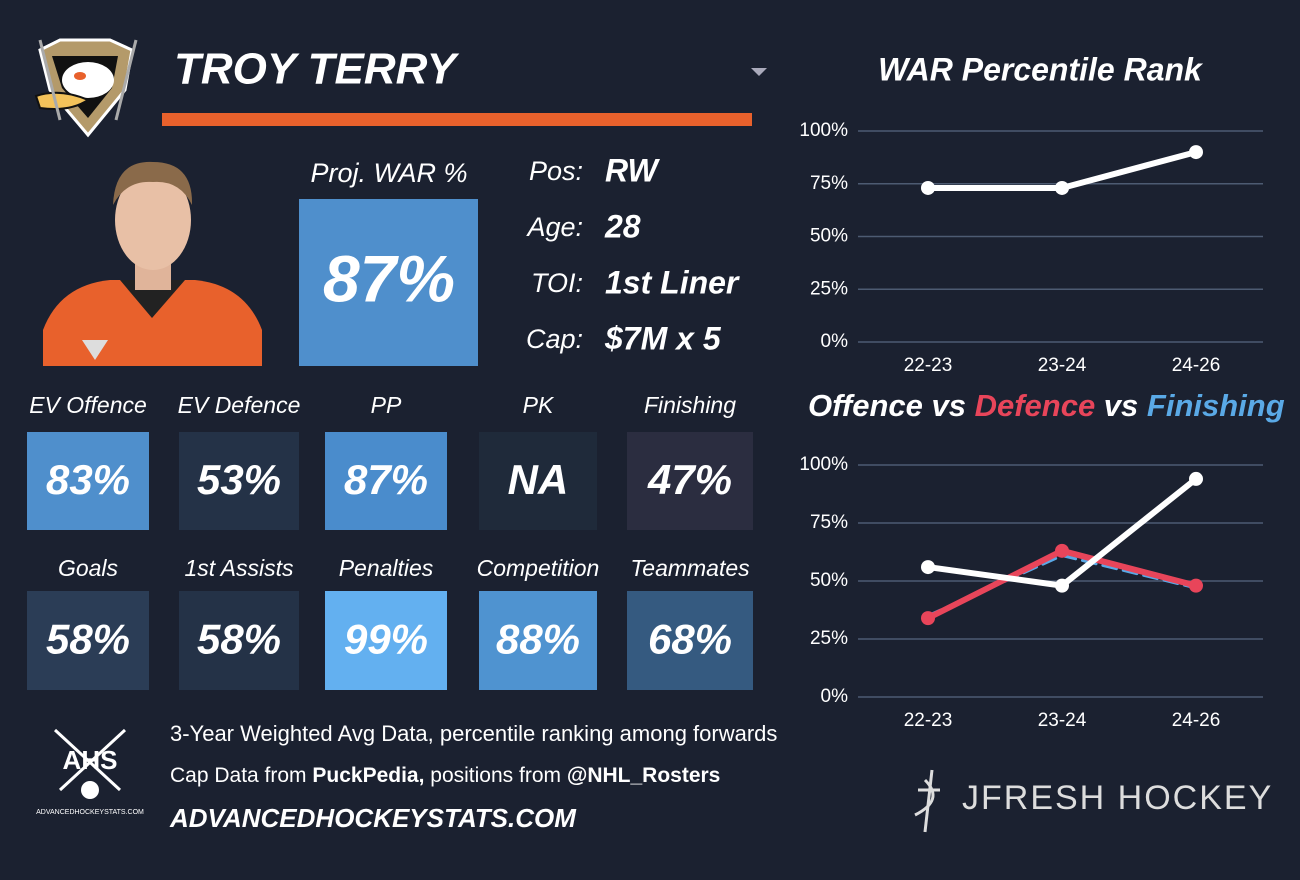  I want to click on stat-value: NA, so click(538, 479).